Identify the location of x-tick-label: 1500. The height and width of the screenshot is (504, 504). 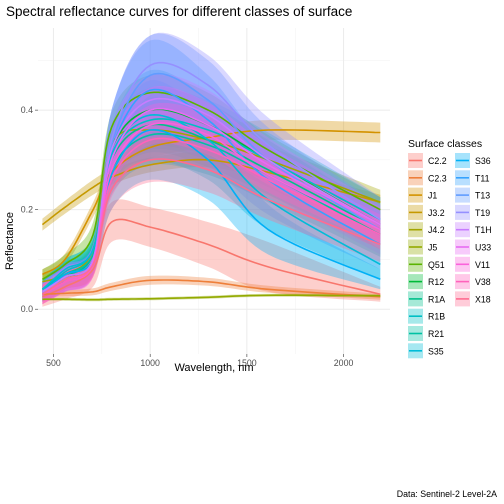
(247, 363).